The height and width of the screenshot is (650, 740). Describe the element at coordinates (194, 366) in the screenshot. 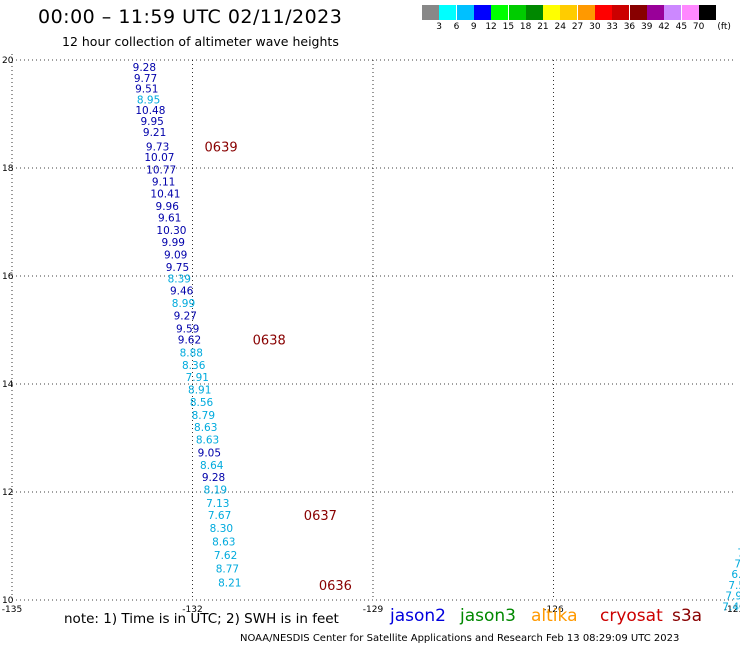

I see `swh-value-label: 8.36` at that location.